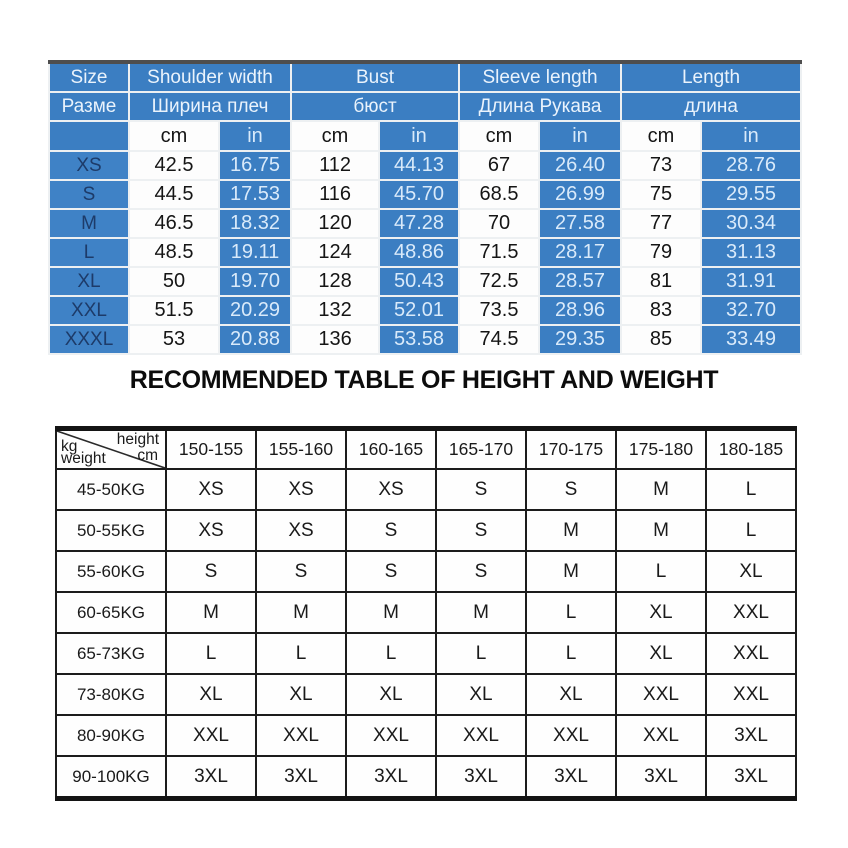 Image resolution: width=848 pixels, height=848 pixels. Describe the element at coordinates (661, 194) in the screenshot. I see `cm-value: 75` at that location.